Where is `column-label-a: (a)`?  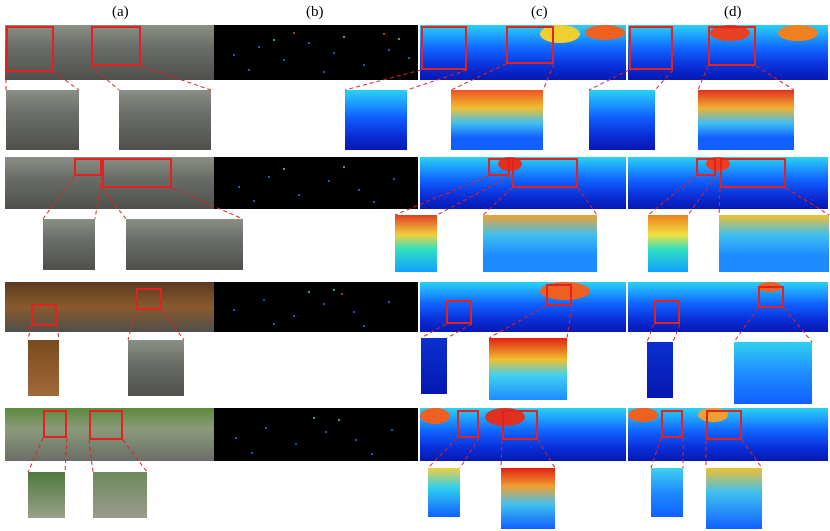
column-label-a: (a) is located at coordinates (120, 12).